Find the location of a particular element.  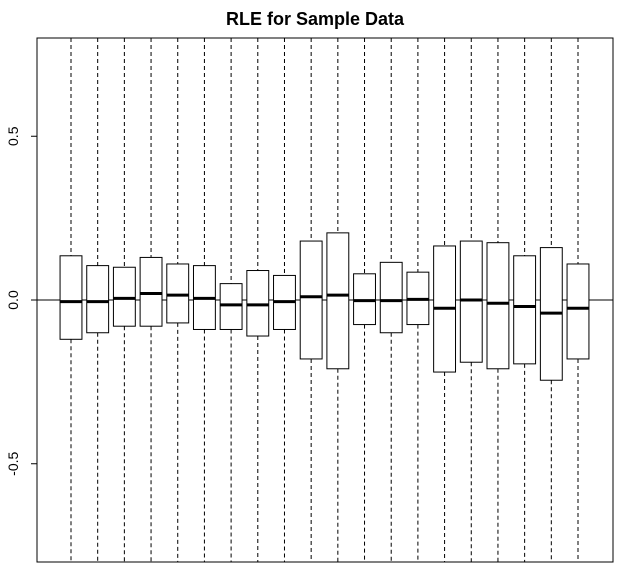

y-tick-label: -0.5 is located at coordinates (13, 463).